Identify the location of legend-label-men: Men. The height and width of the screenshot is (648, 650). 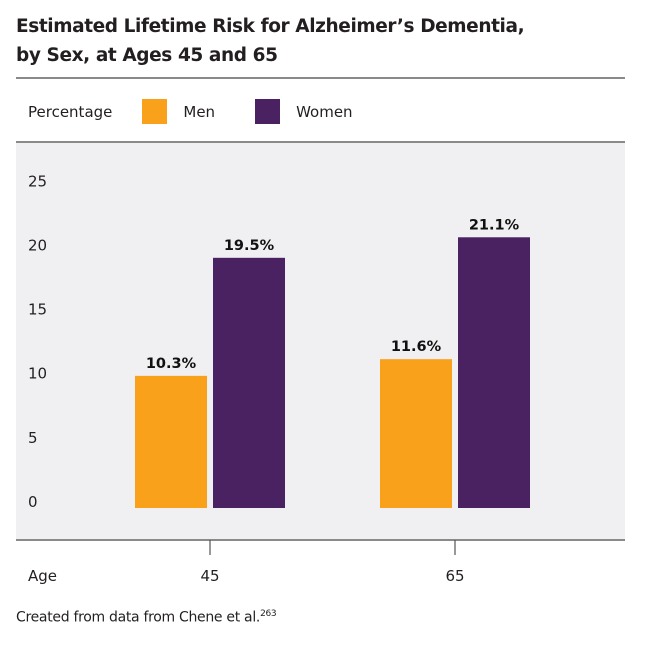
(199, 111).